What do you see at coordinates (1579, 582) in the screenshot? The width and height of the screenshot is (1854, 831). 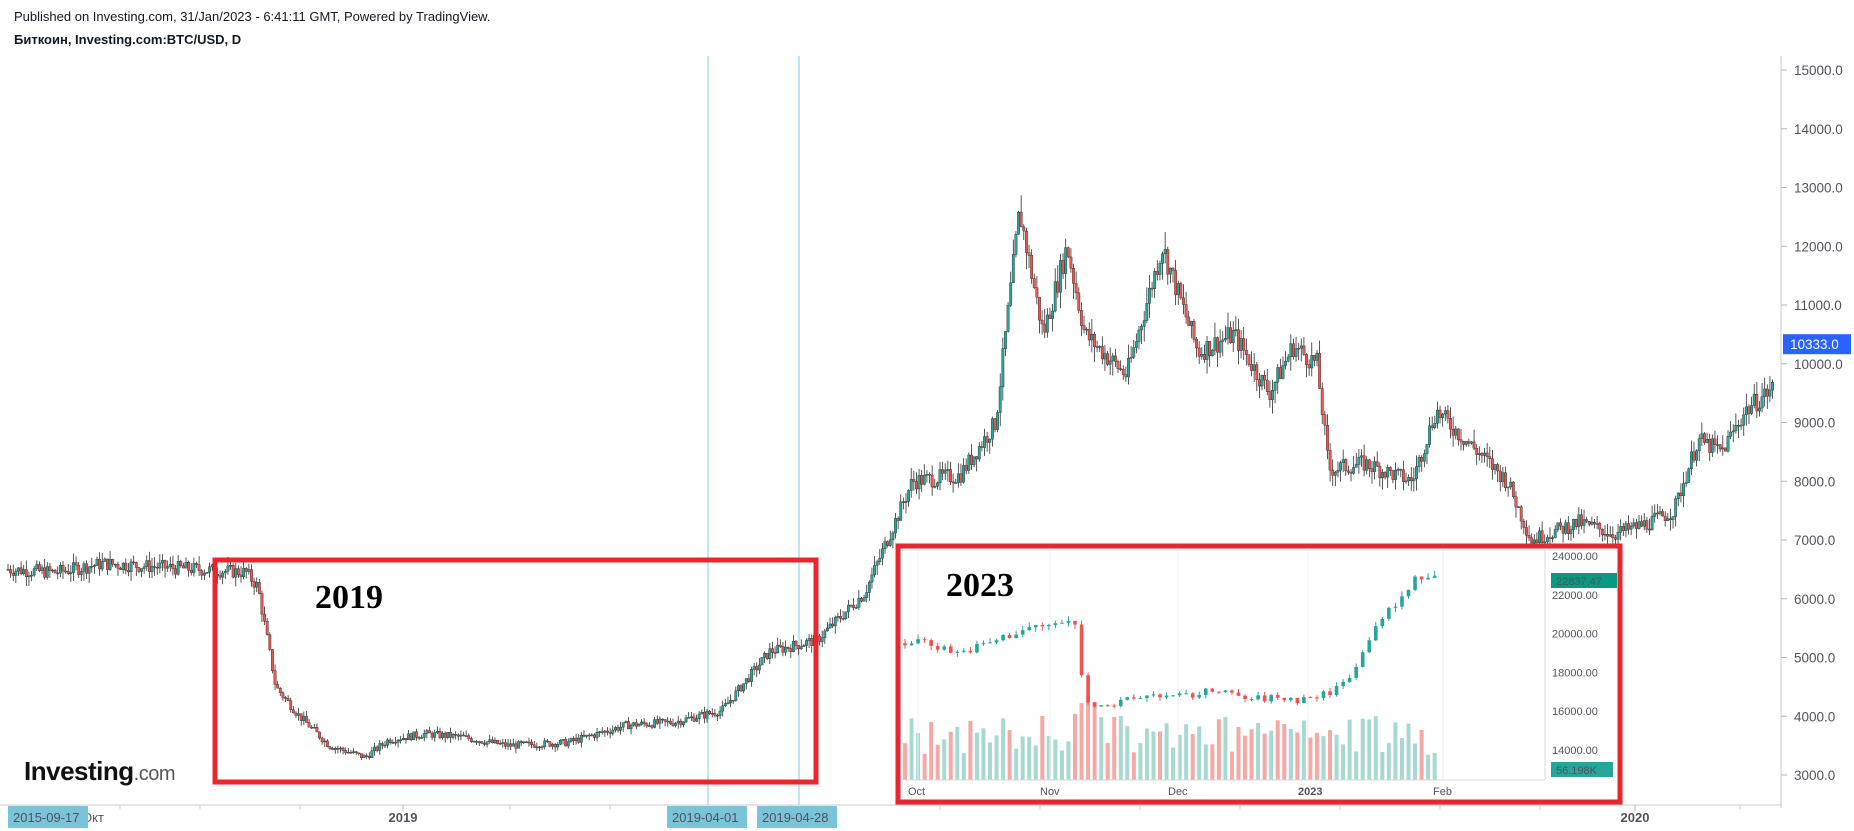 I see `inset-price-label: 22837.47` at bounding box center [1579, 582].